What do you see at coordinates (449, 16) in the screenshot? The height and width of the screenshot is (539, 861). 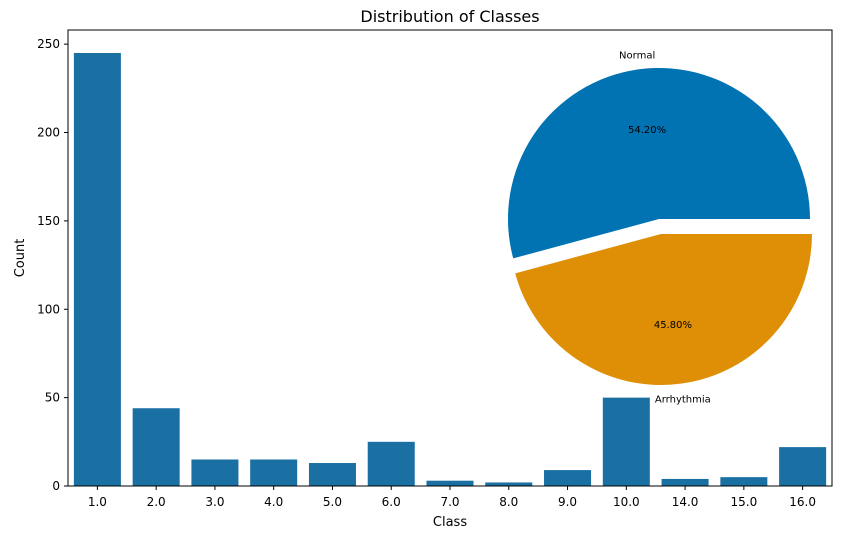 I see `chart-title: Distribution of Classes` at bounding box center [449, 16].